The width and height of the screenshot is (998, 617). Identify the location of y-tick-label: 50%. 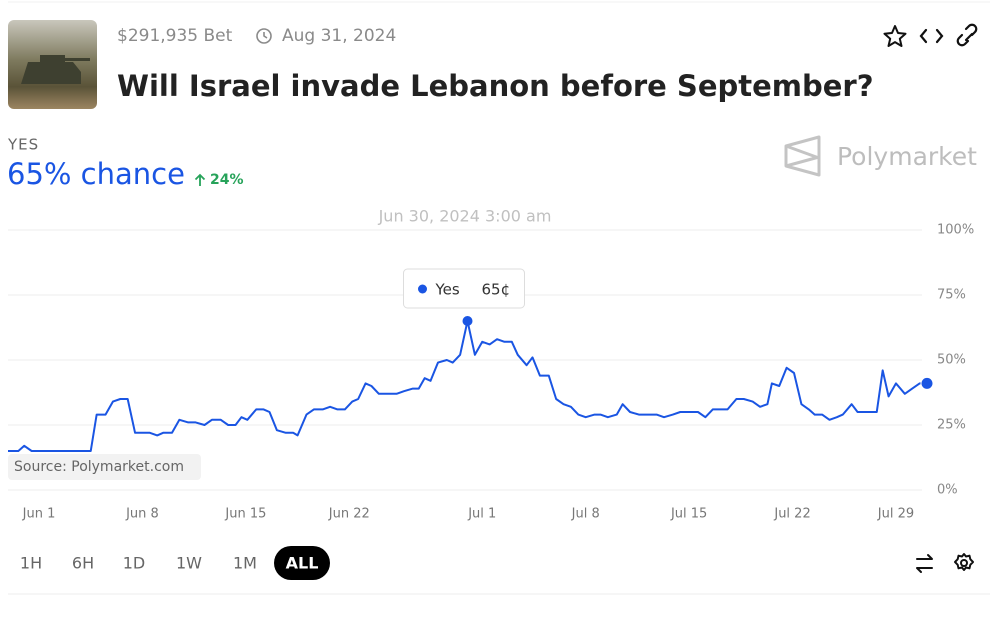
(951, 360).